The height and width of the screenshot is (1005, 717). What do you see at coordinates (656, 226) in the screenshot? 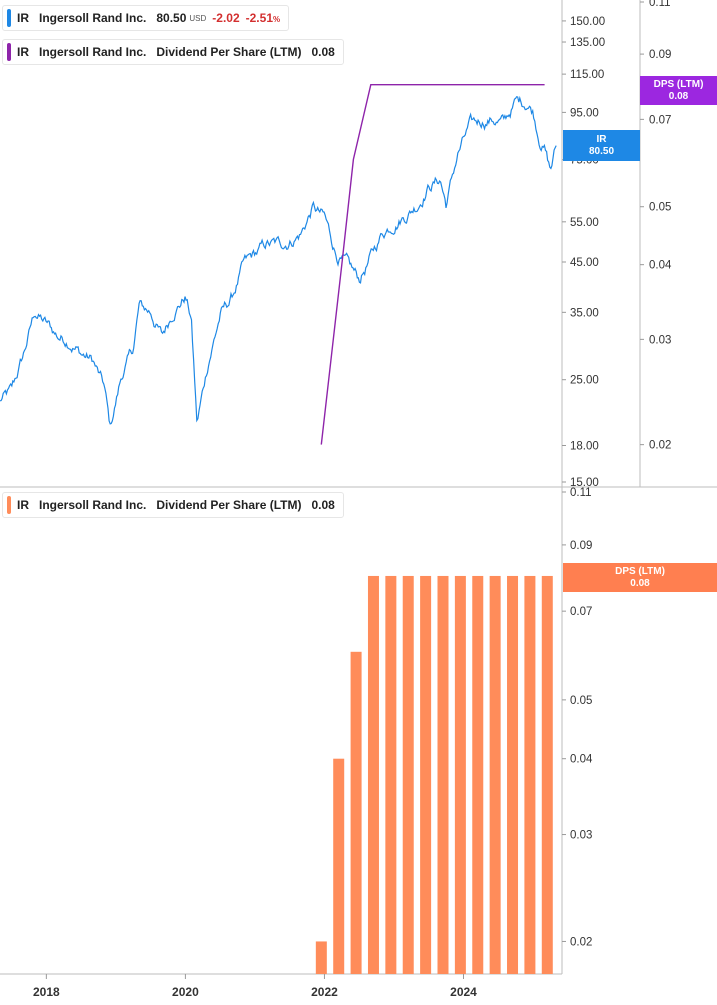
I see `dps-axis-ticks-top: 0.11 0.09 0.07 0.05 0.04 0.03 0.02` at bounding box center [656, 226].